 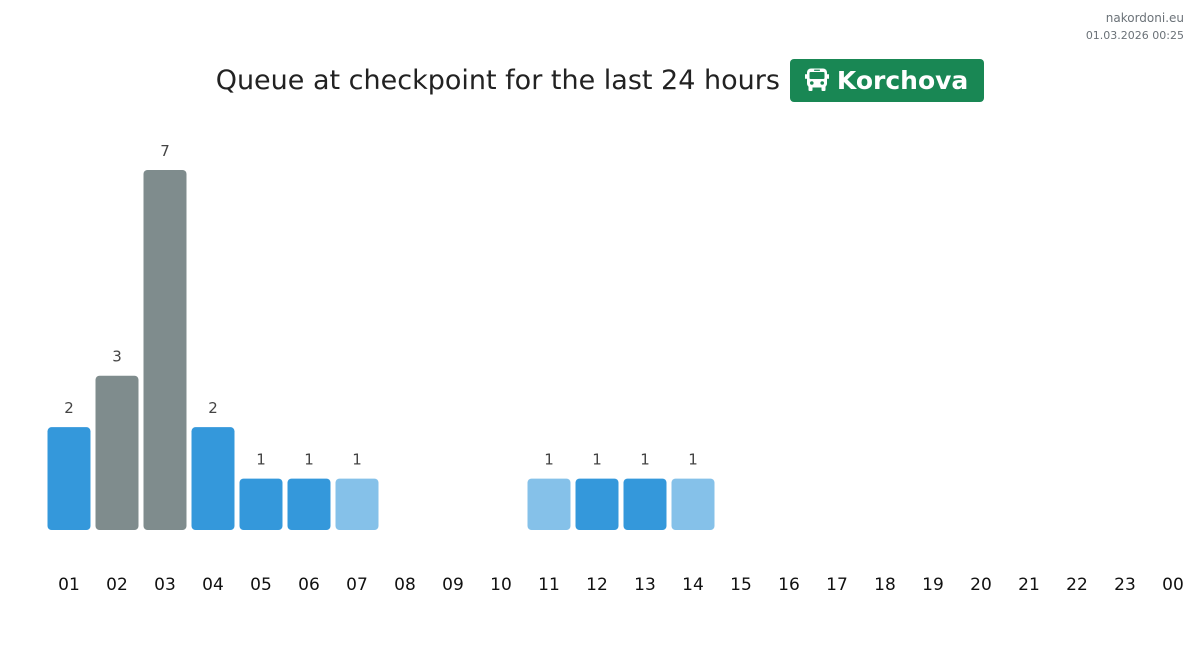 What do you see at coordinates (645, 585) in the screenshot?
I see `x-tick-label-13: 13` at bounding box center [645, 585].